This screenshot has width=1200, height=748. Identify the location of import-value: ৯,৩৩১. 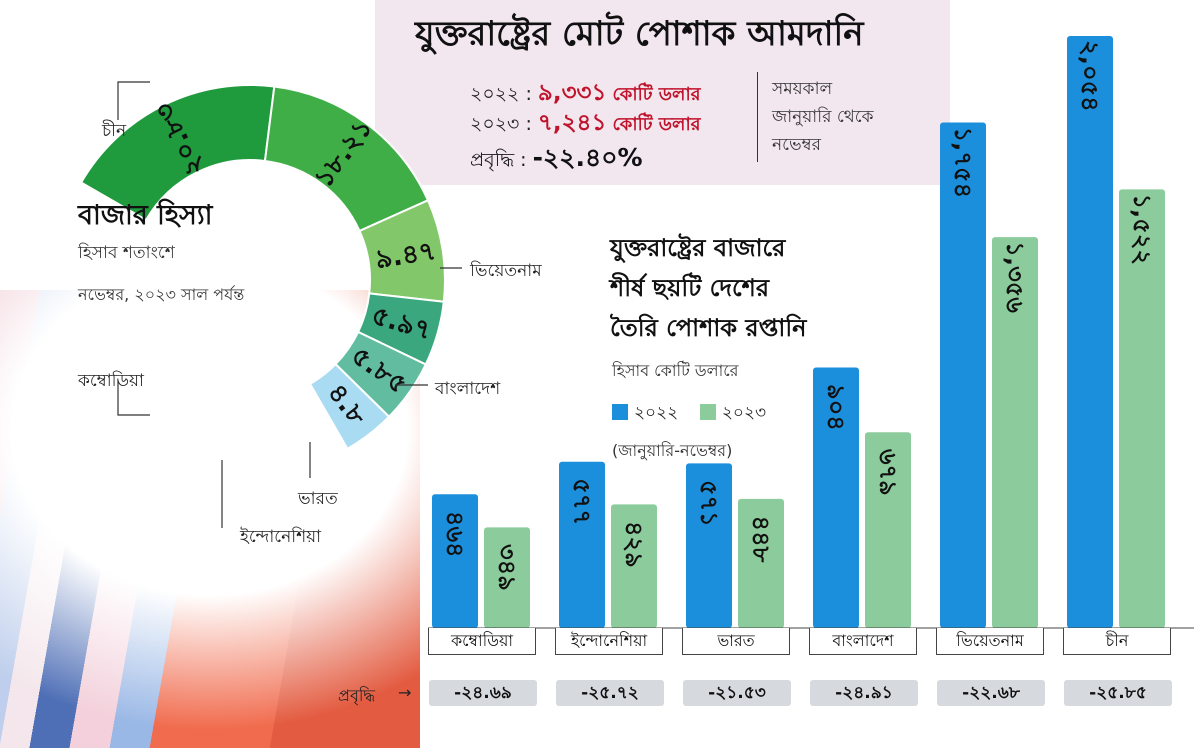
(572, 93).